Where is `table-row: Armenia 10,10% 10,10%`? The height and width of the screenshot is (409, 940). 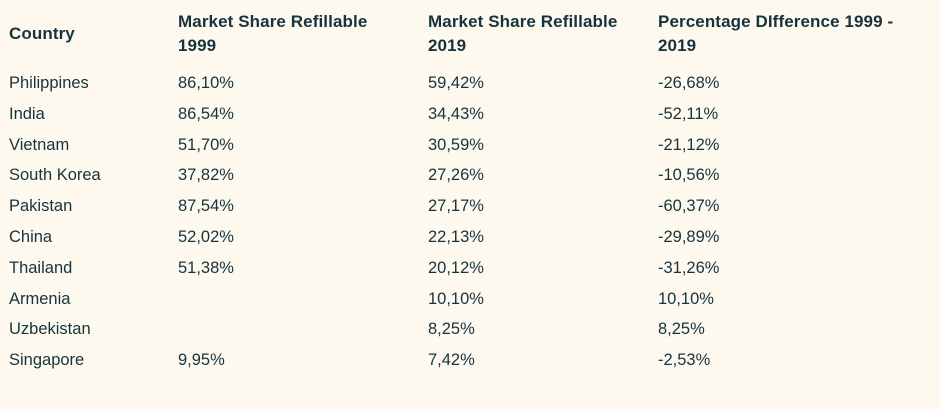 table-row: Armenia 10,10% 10,10% is located at coordinates (470, 299).